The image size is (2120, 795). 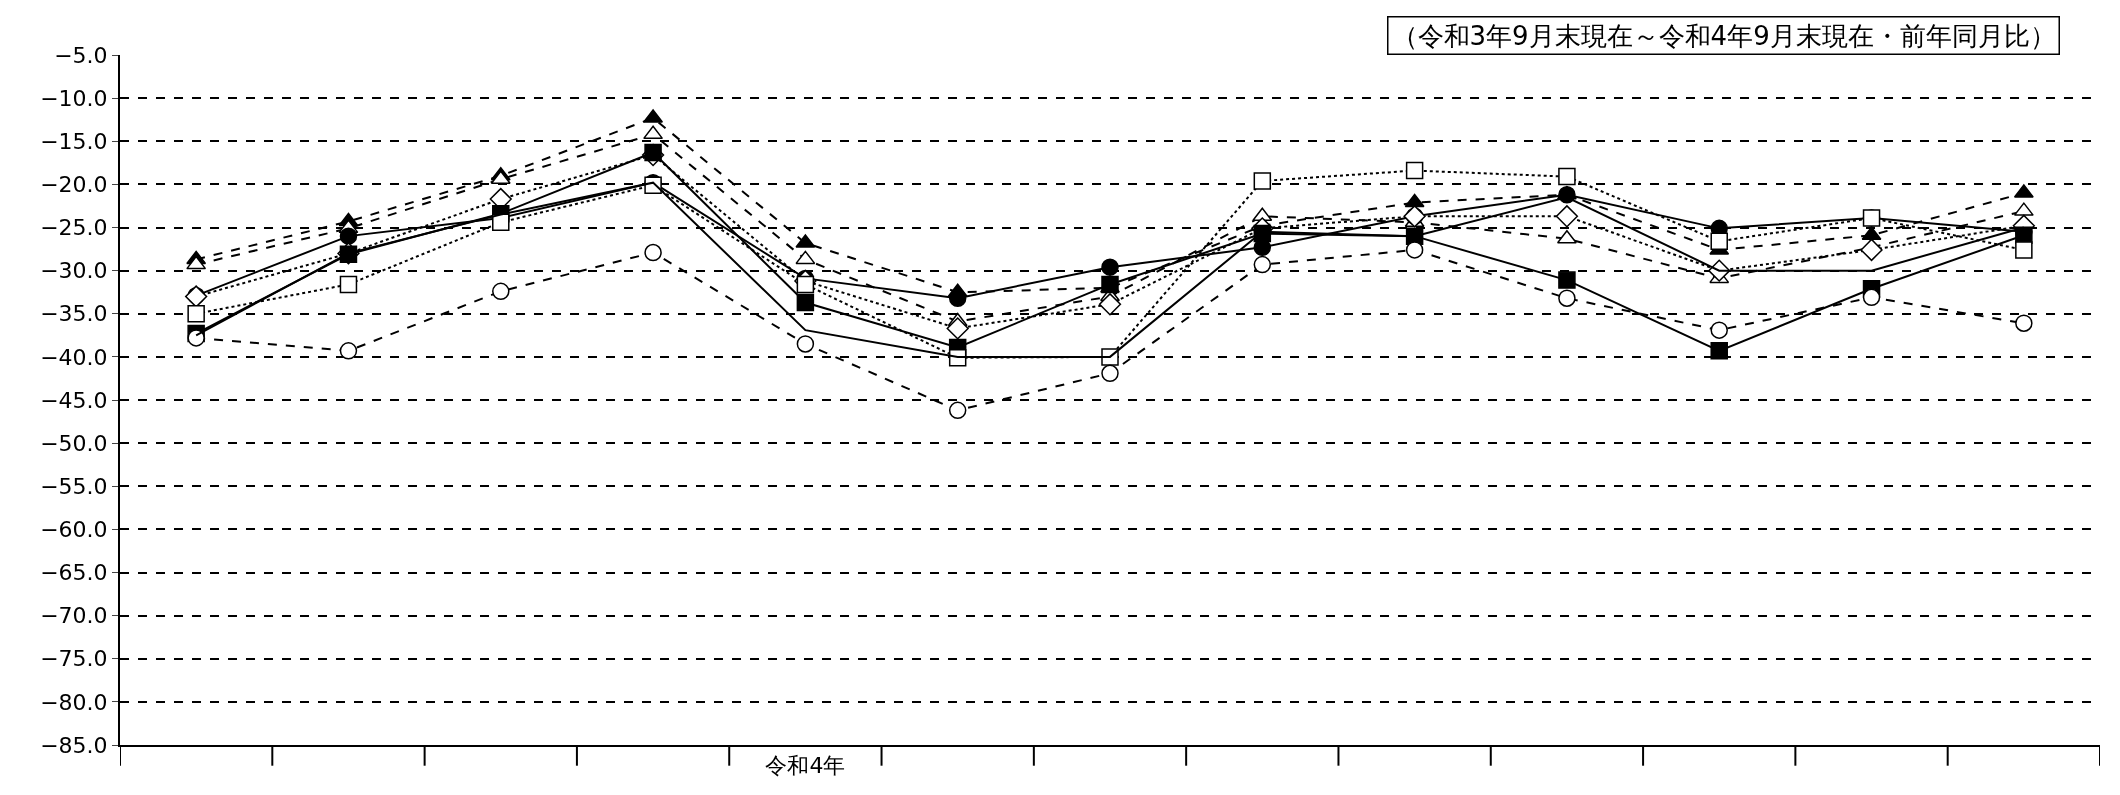 I want to click on chart-title: （令和3年9月末現在～令和4年9月末現在・前年同月比）, so click(x=1723, y=35).